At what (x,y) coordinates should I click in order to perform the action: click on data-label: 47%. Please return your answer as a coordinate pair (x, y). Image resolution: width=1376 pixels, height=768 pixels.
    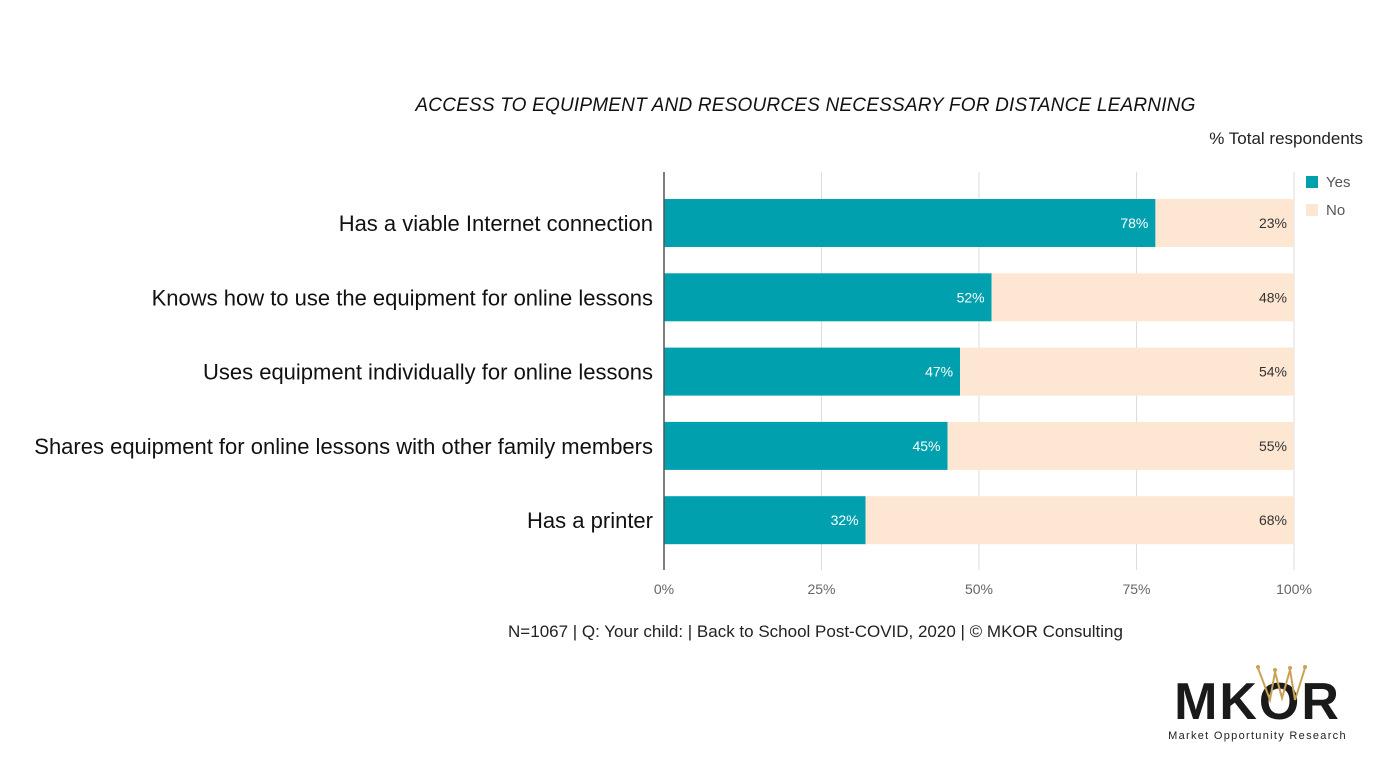
    Looking at the image, I should click on (939, 372).